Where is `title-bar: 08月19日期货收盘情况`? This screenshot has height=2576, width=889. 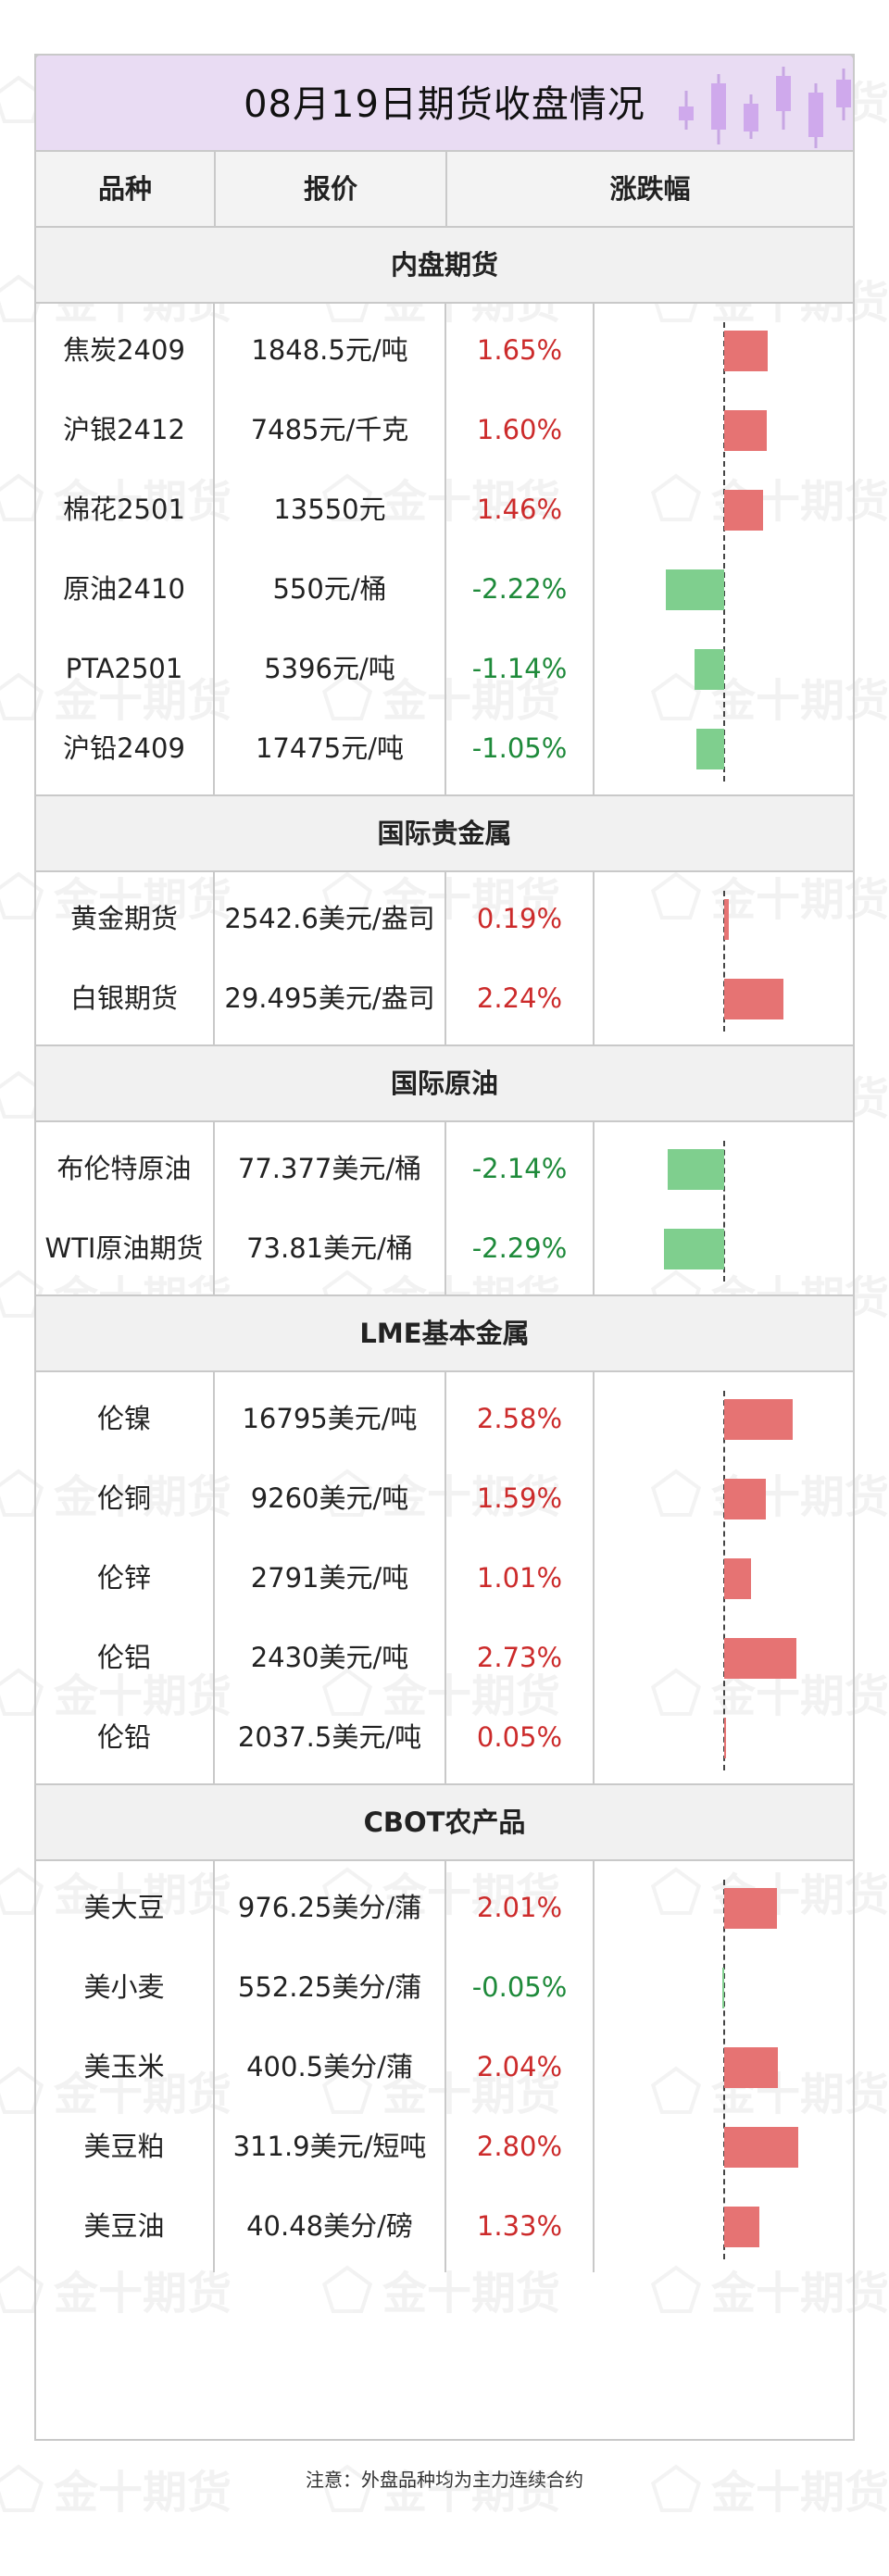
title-bar: 08月19日期货收盘情况 is located at coordinates (444, 103).